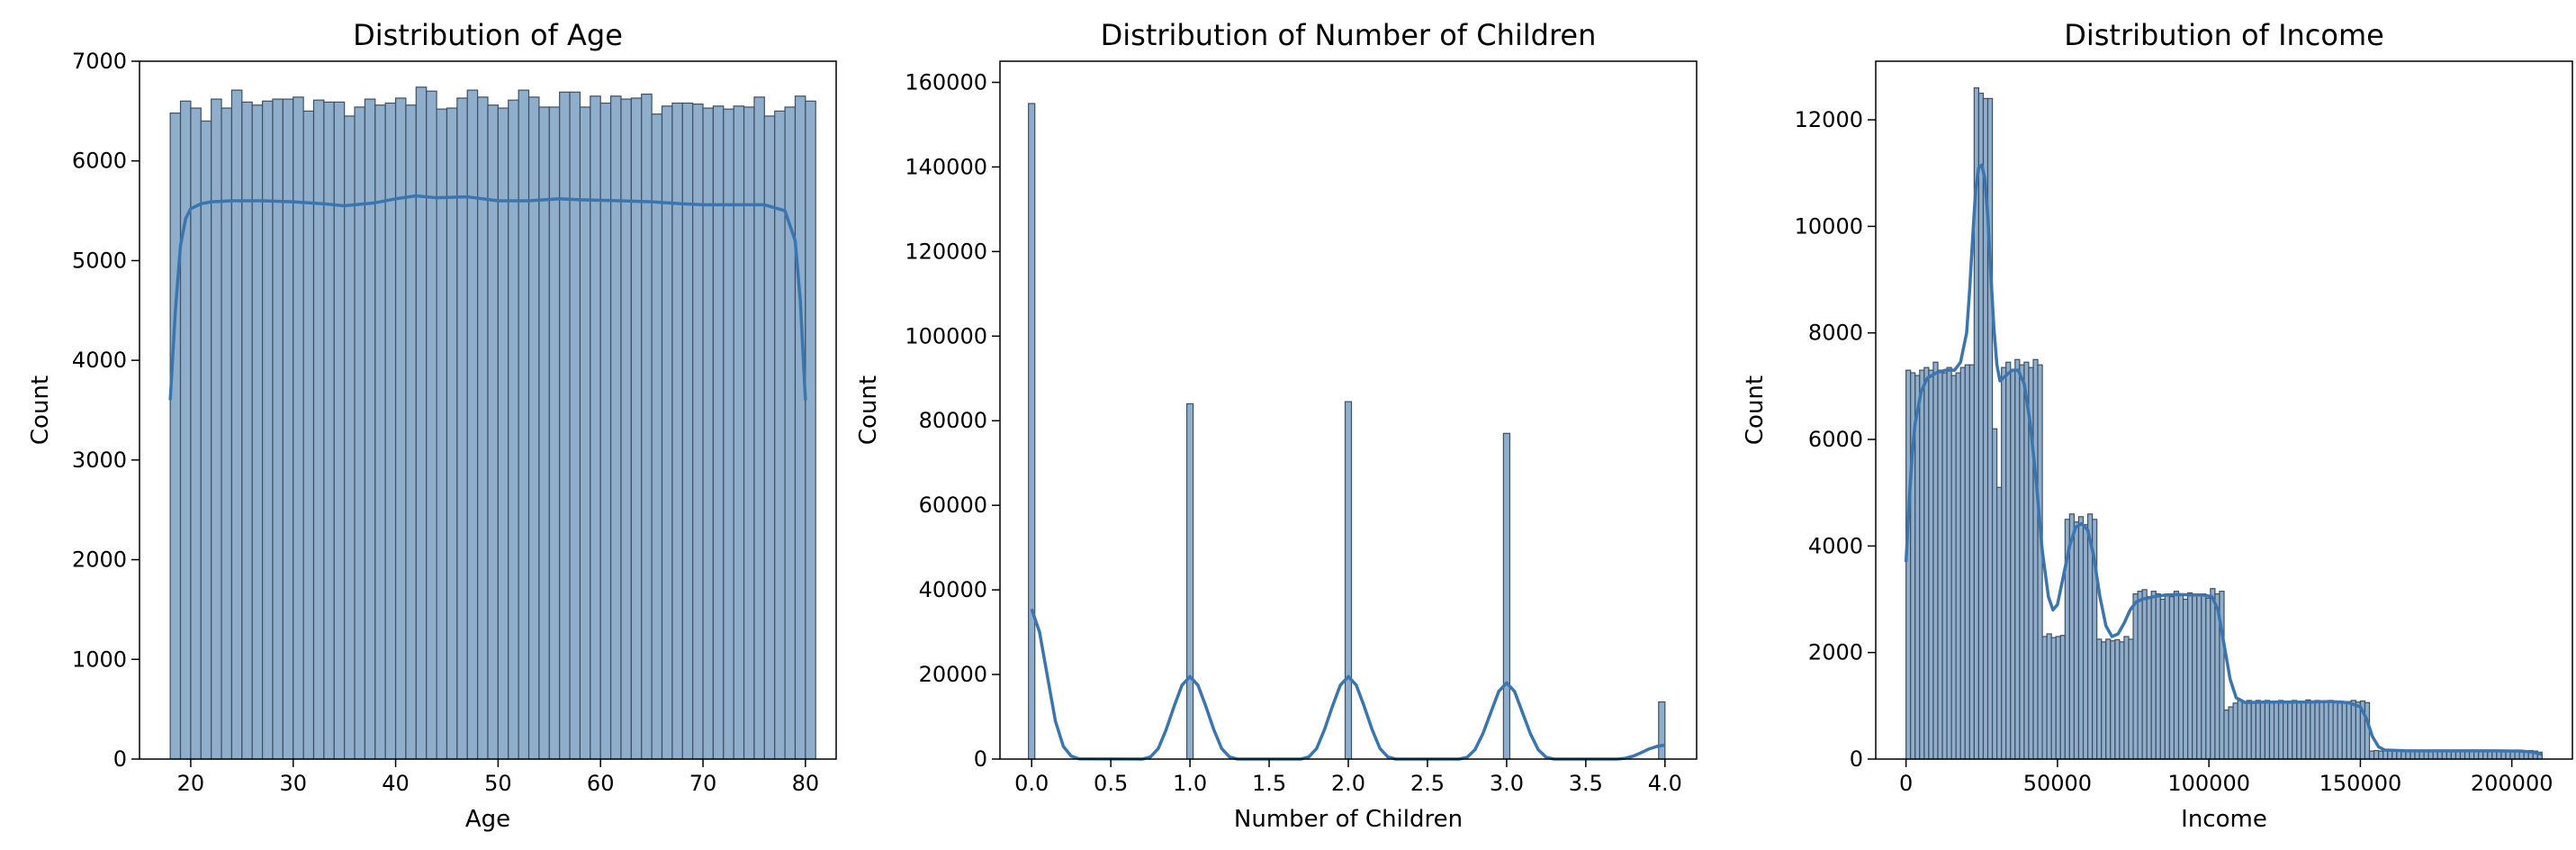 The width and height of the screenshot is (2576, 850). I want to click on age-y-tick-label: 7000, so click(99, 61).